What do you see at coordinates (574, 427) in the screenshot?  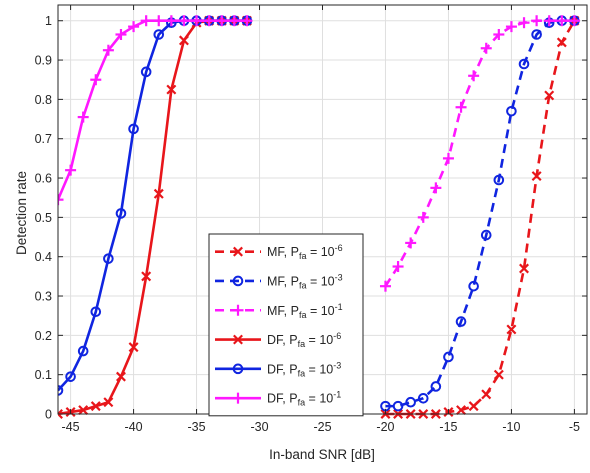 I see `x-tick-label: -5` at bounding box center [574, 427].